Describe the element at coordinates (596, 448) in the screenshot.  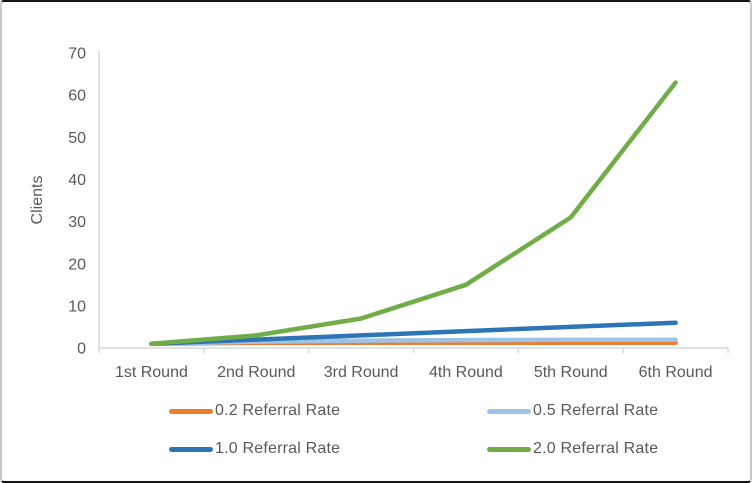
I see `legend-label: 2.0 Referral Rate` at that location.